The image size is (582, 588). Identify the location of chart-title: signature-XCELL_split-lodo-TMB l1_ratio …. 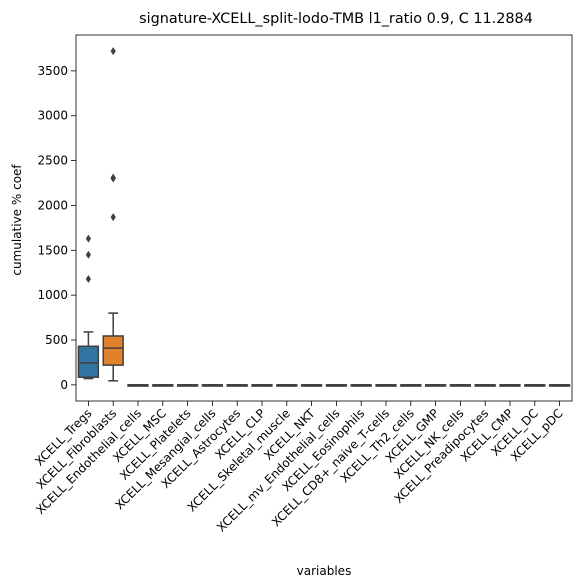
(336, 19).